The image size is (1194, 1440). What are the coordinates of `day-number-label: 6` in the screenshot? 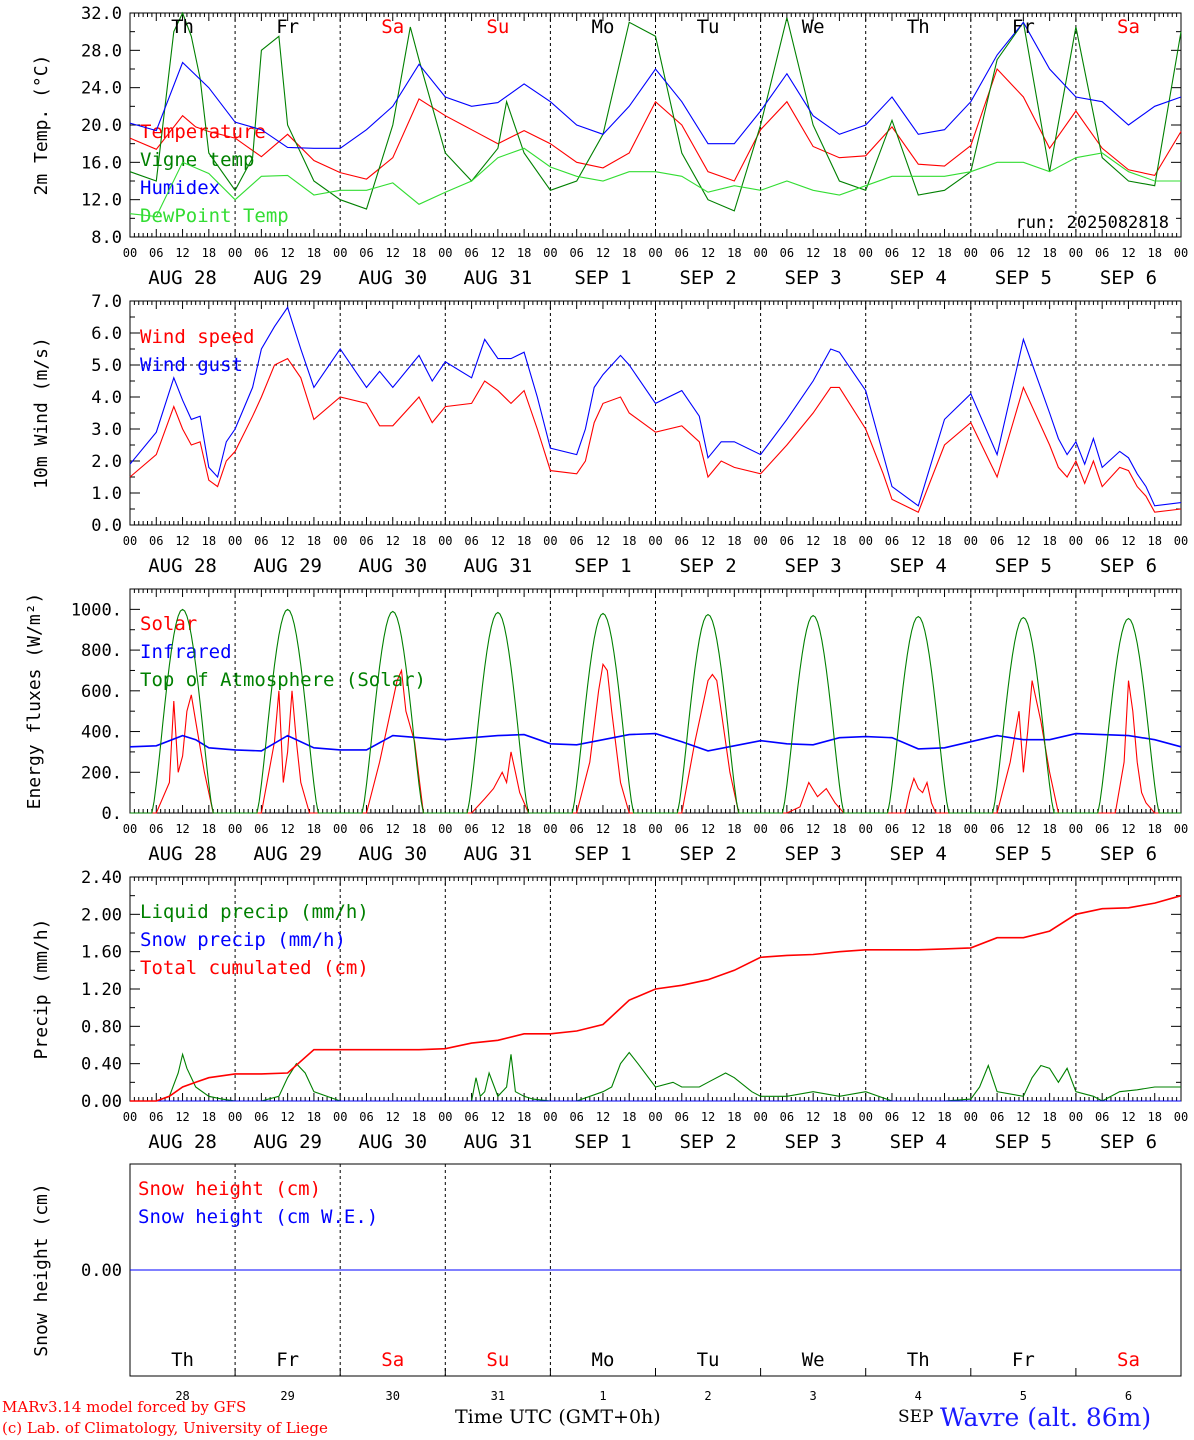 It's located at (1128, 1396).